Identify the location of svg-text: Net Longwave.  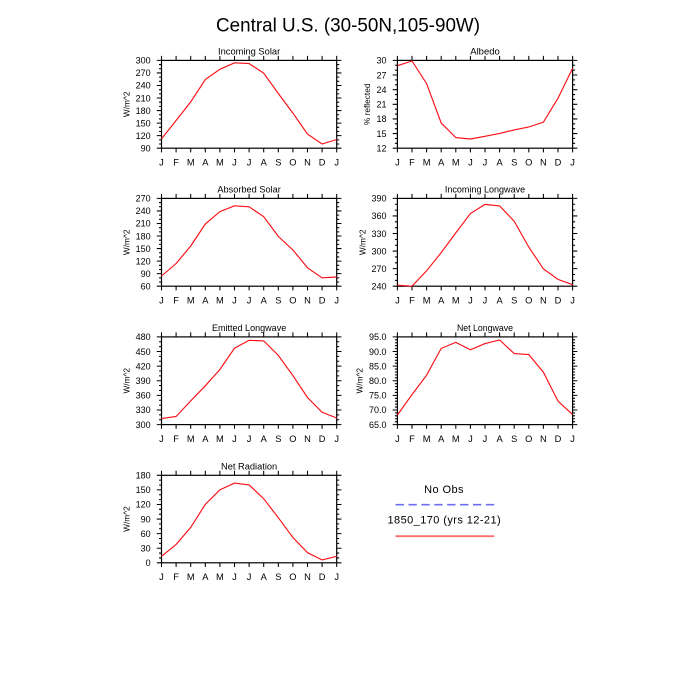
(485, 328).